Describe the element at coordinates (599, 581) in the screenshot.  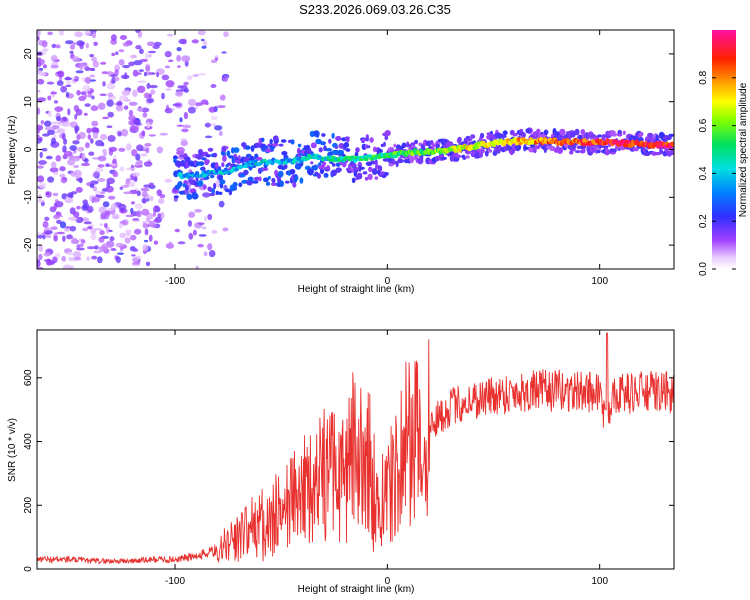
I see `x-tick-label: 100` at that location.